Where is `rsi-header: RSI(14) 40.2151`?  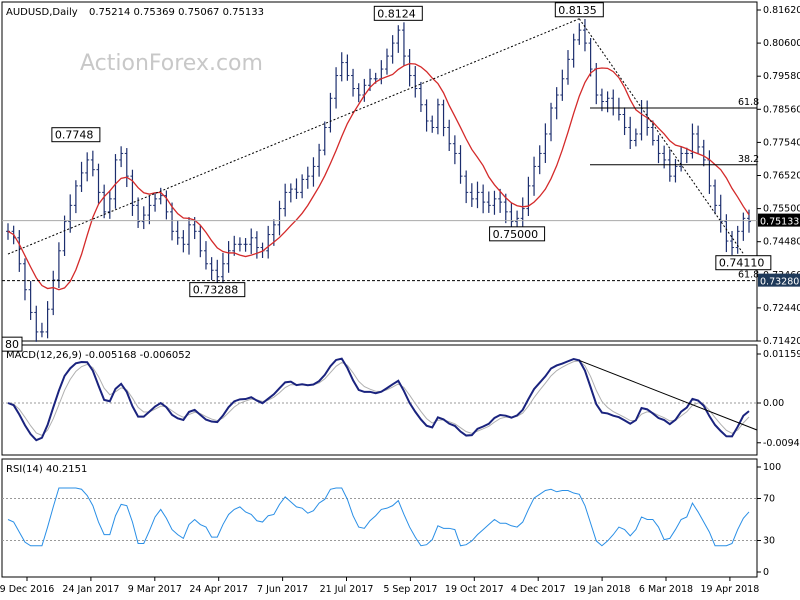 rsi-header: RSI(14) 40.2151 is located at coordinates (46, 469).